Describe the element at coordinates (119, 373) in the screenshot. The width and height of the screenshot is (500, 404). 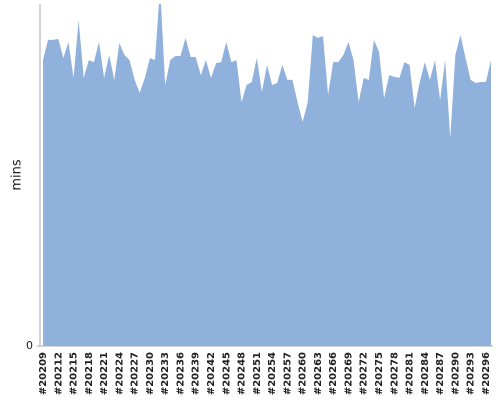
I see `x-tick-label: #20224` at that location.